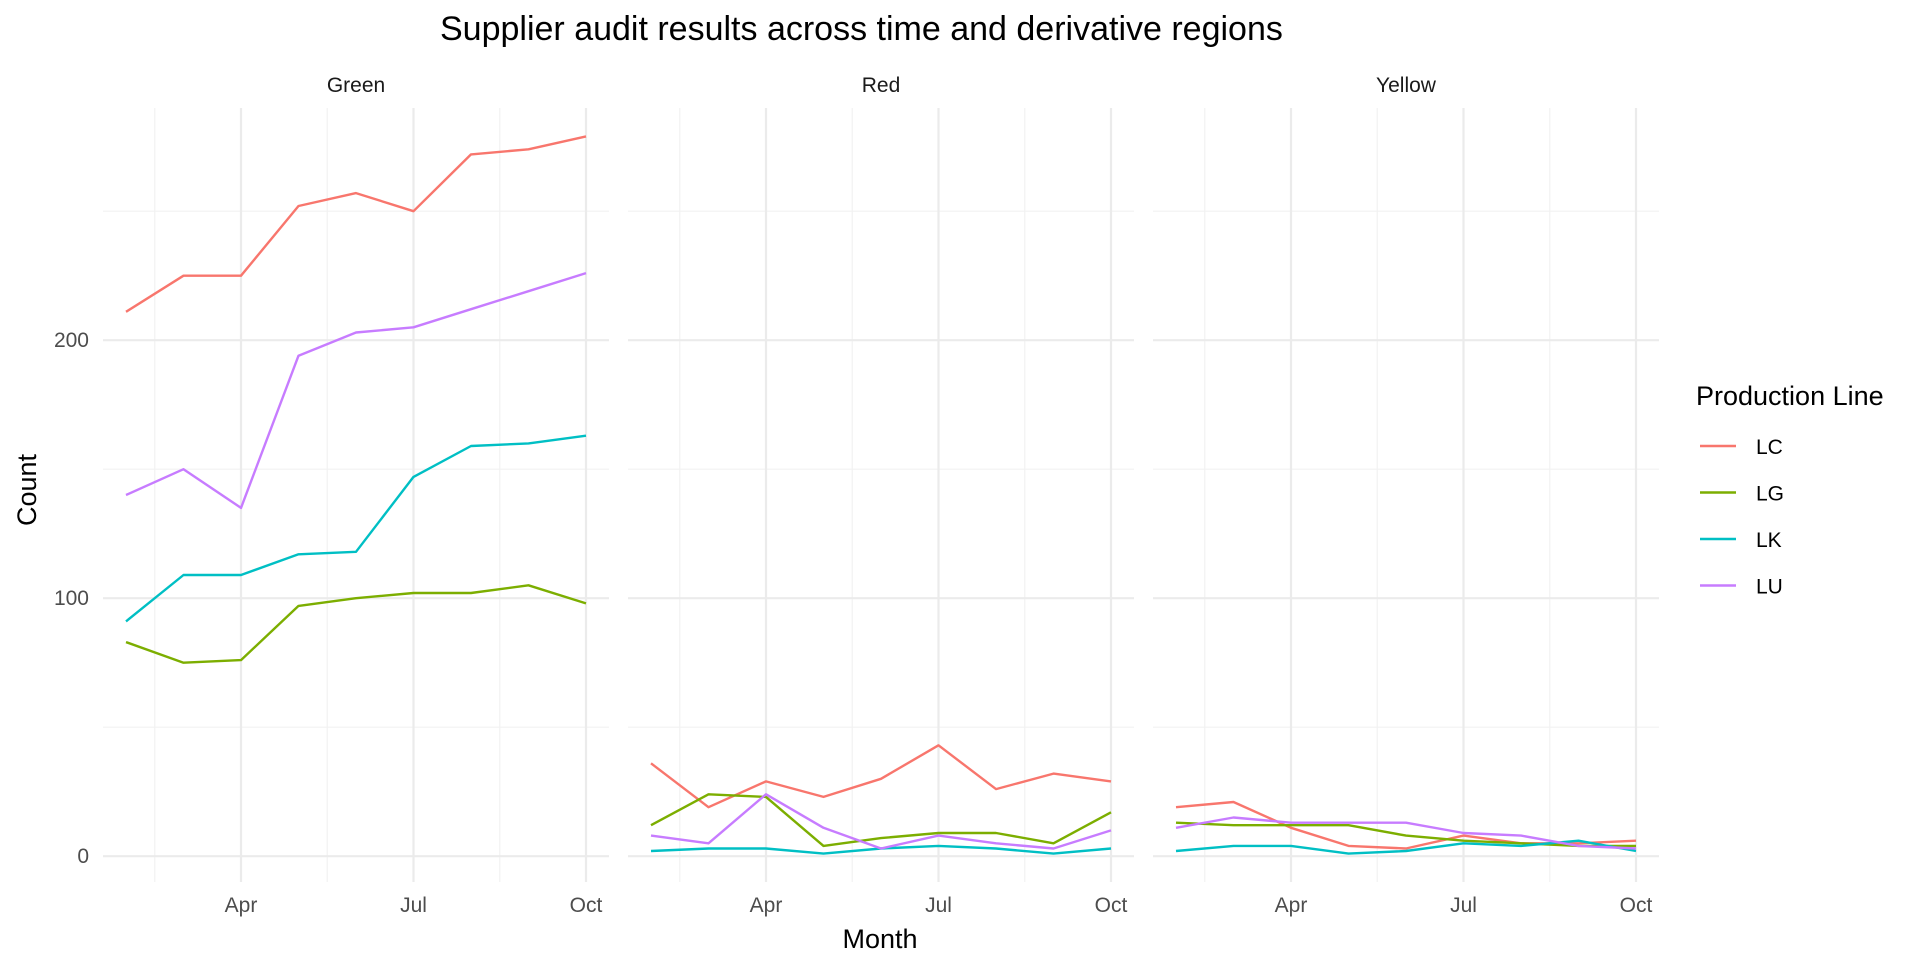 This screenshot has width=1920, height=960. What do you see at coordinates (356, 85) in the screenshot?
I see `facet-strip-label: Green` at bounding box center [356, 85].